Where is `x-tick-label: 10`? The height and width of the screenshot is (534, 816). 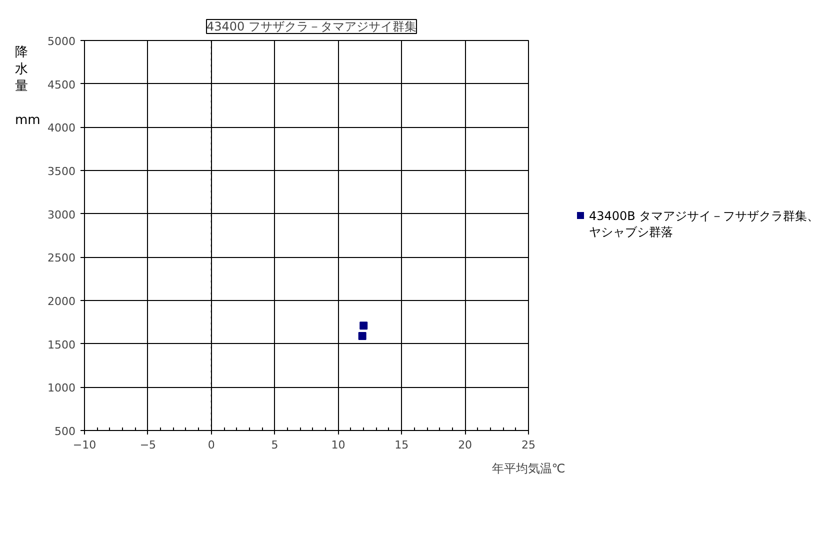
x-tick-label: 10 is located at coordinates (338, 445).